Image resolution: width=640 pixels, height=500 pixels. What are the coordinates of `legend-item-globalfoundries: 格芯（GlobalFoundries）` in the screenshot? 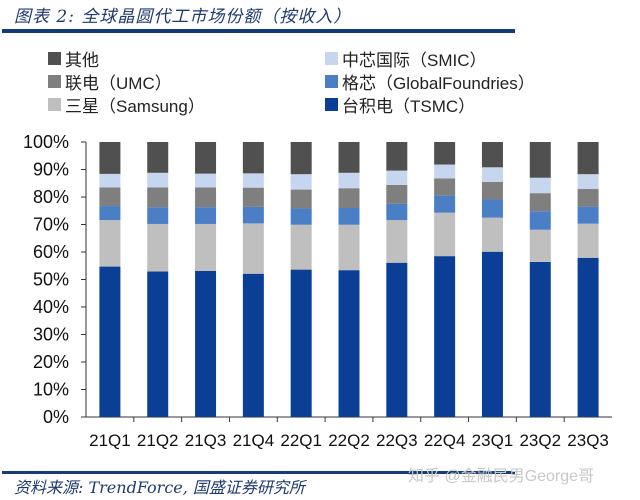 It's located at (430, 81).